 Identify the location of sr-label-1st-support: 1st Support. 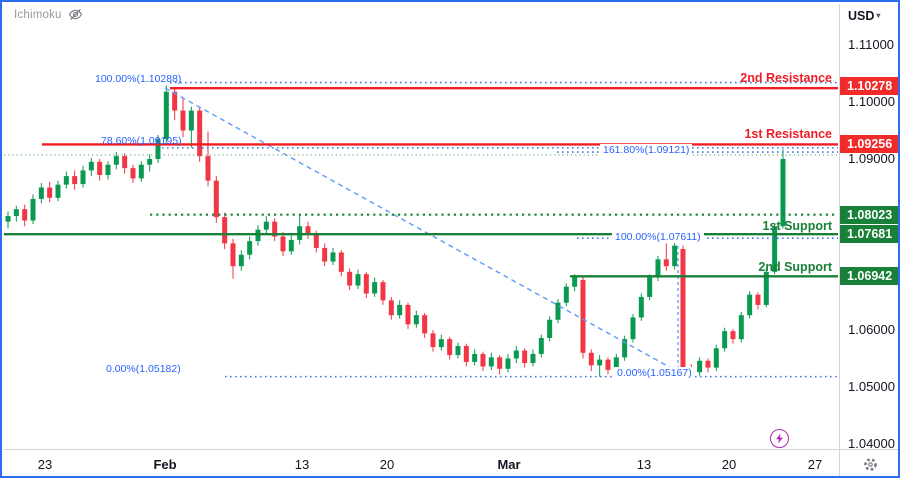
(797, 226).